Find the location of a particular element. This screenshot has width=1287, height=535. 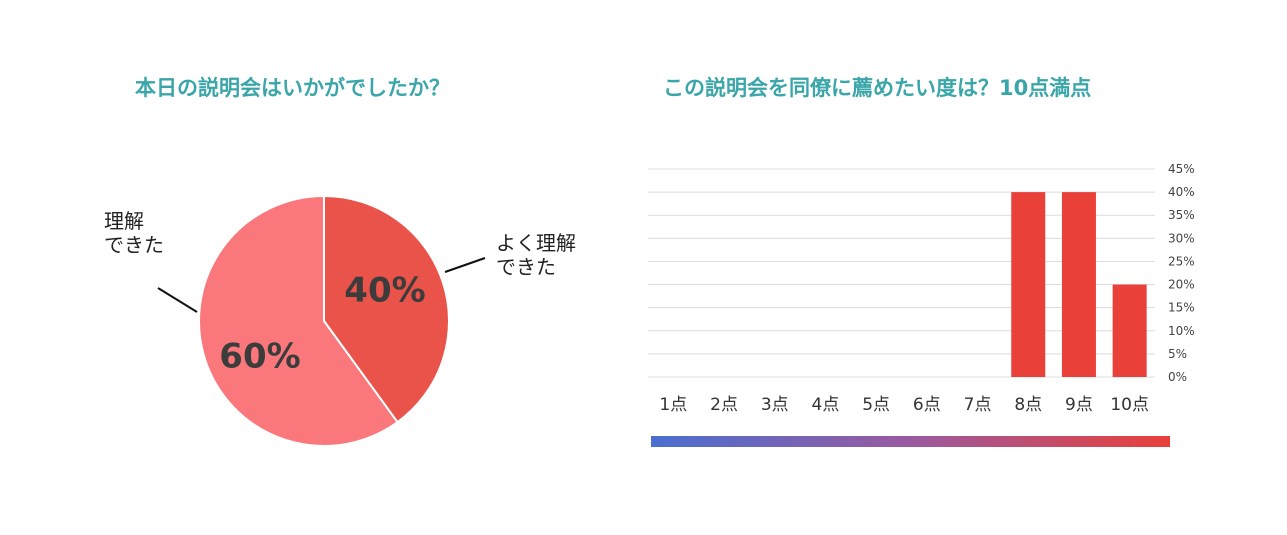

y-tick-label: 0% is located at coordinates (1177, 377).